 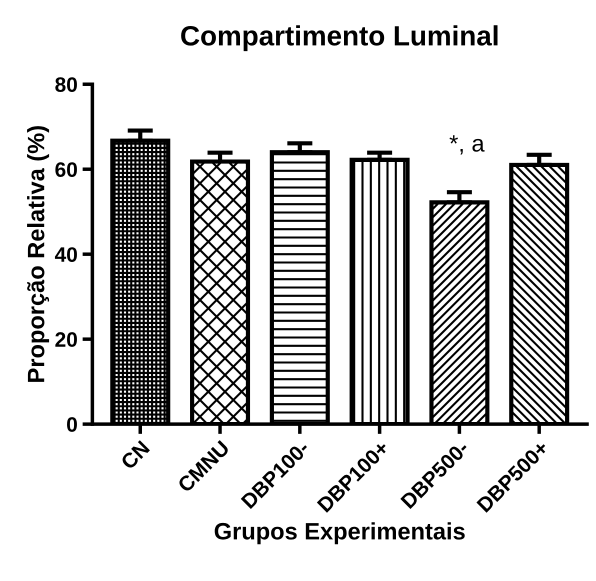 What do you see at coordinates (135, 455) in the screenshot?
I see `x-tick-label: CN` at bounding box center [135, 455].